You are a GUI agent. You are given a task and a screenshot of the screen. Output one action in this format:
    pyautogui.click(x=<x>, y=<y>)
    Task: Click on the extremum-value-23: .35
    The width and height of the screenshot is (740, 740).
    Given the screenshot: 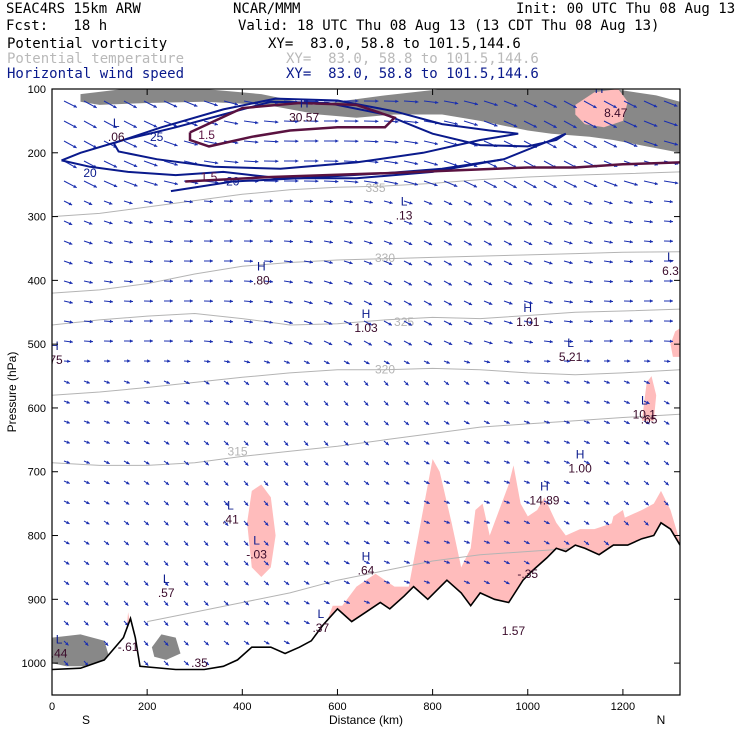 What is the action you would take?
    pyautogui.click(x=199, y=663)
    